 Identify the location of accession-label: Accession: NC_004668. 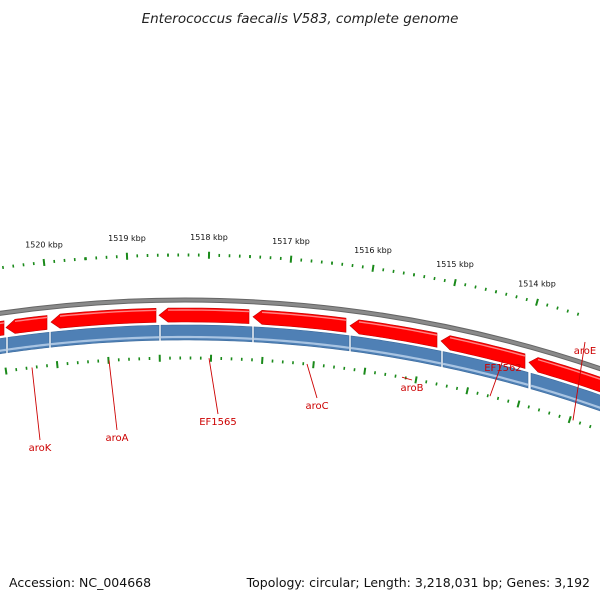
(80, 582).